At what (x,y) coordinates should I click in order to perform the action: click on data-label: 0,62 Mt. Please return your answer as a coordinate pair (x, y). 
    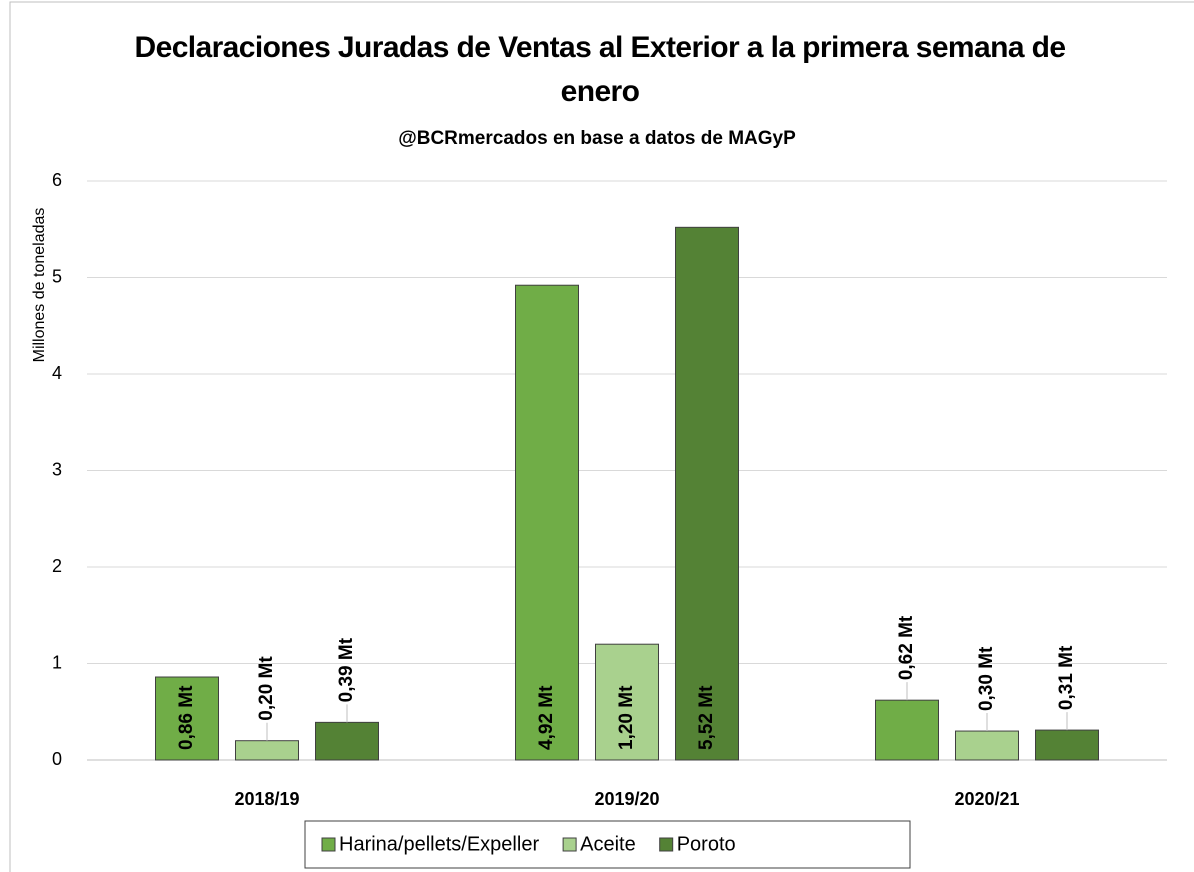
    Looking at the image, I should click on (906, 647).